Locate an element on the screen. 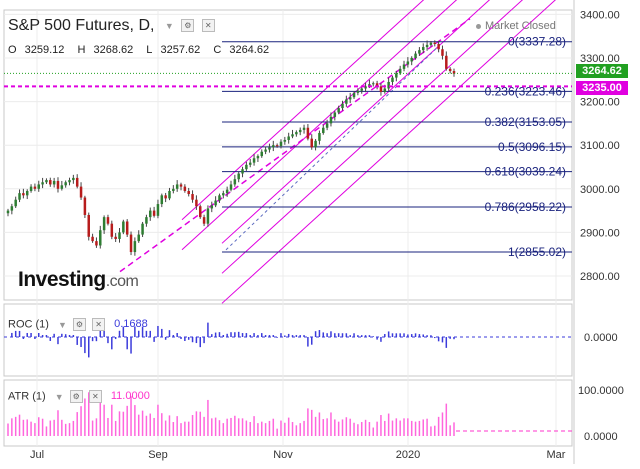  y-tick-label: 3400.00 is located at coordinates (600, 15).